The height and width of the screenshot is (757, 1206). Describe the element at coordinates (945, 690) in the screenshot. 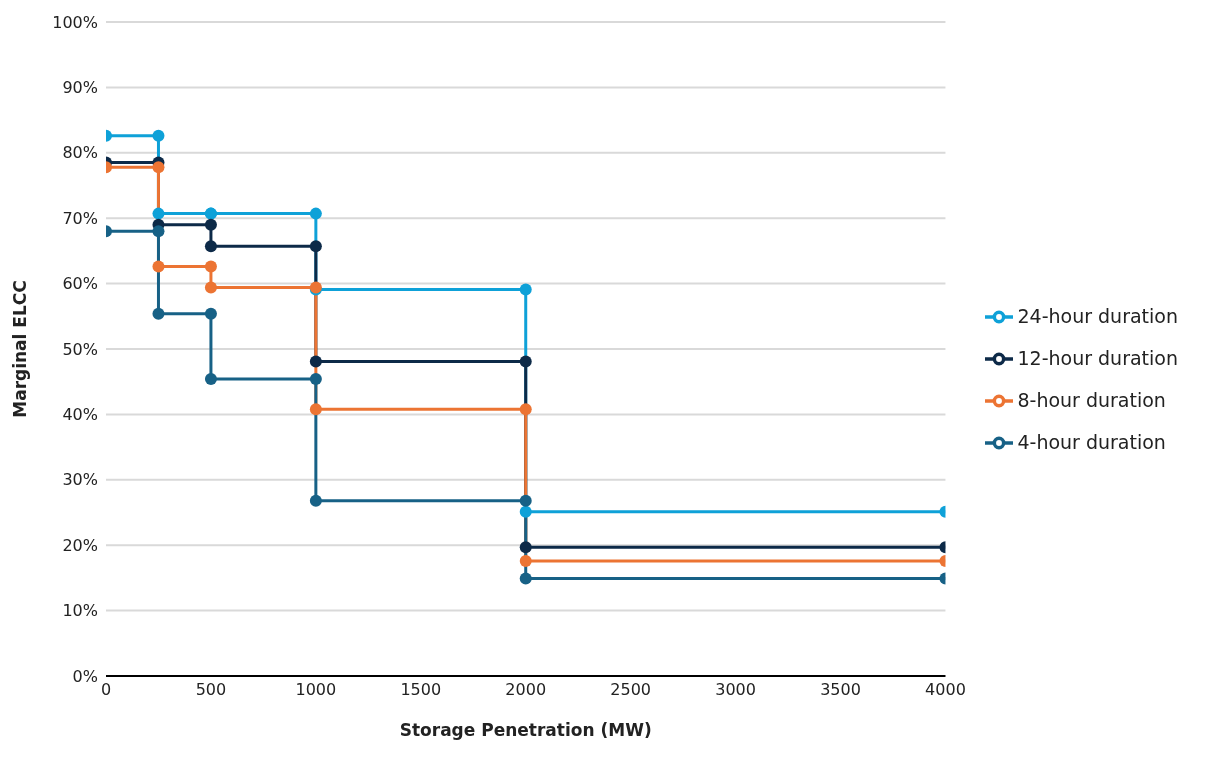

I see `x-tick-label: 4000` at that location.